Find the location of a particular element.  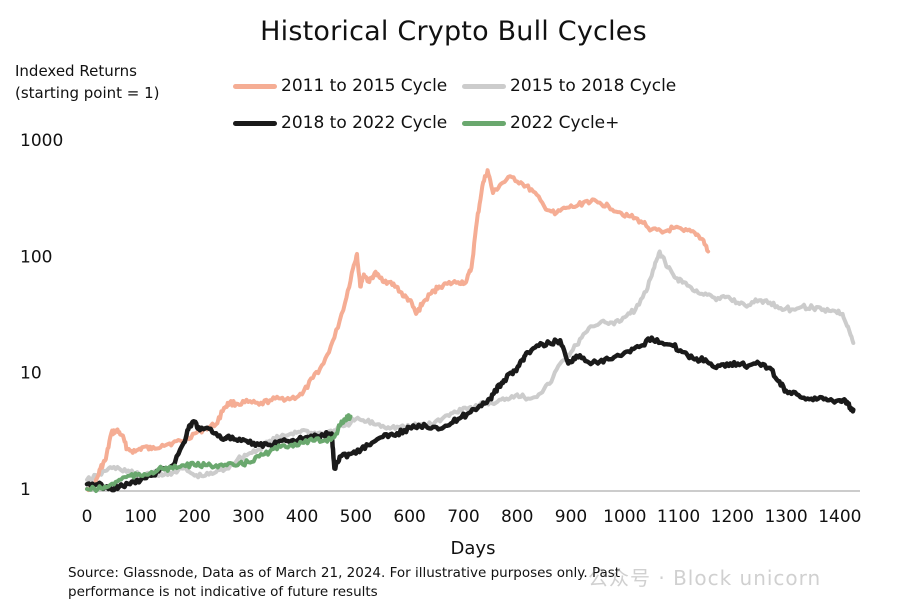

legend-item-2018: 2018 to 2022 Cycle is located at coordinates (340, 123).